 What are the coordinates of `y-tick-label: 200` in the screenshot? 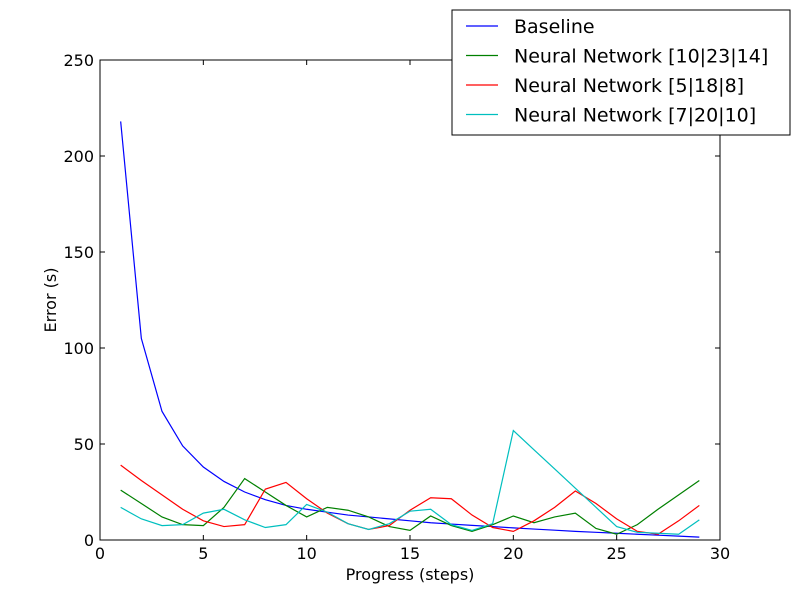 It's located at (78, 156).